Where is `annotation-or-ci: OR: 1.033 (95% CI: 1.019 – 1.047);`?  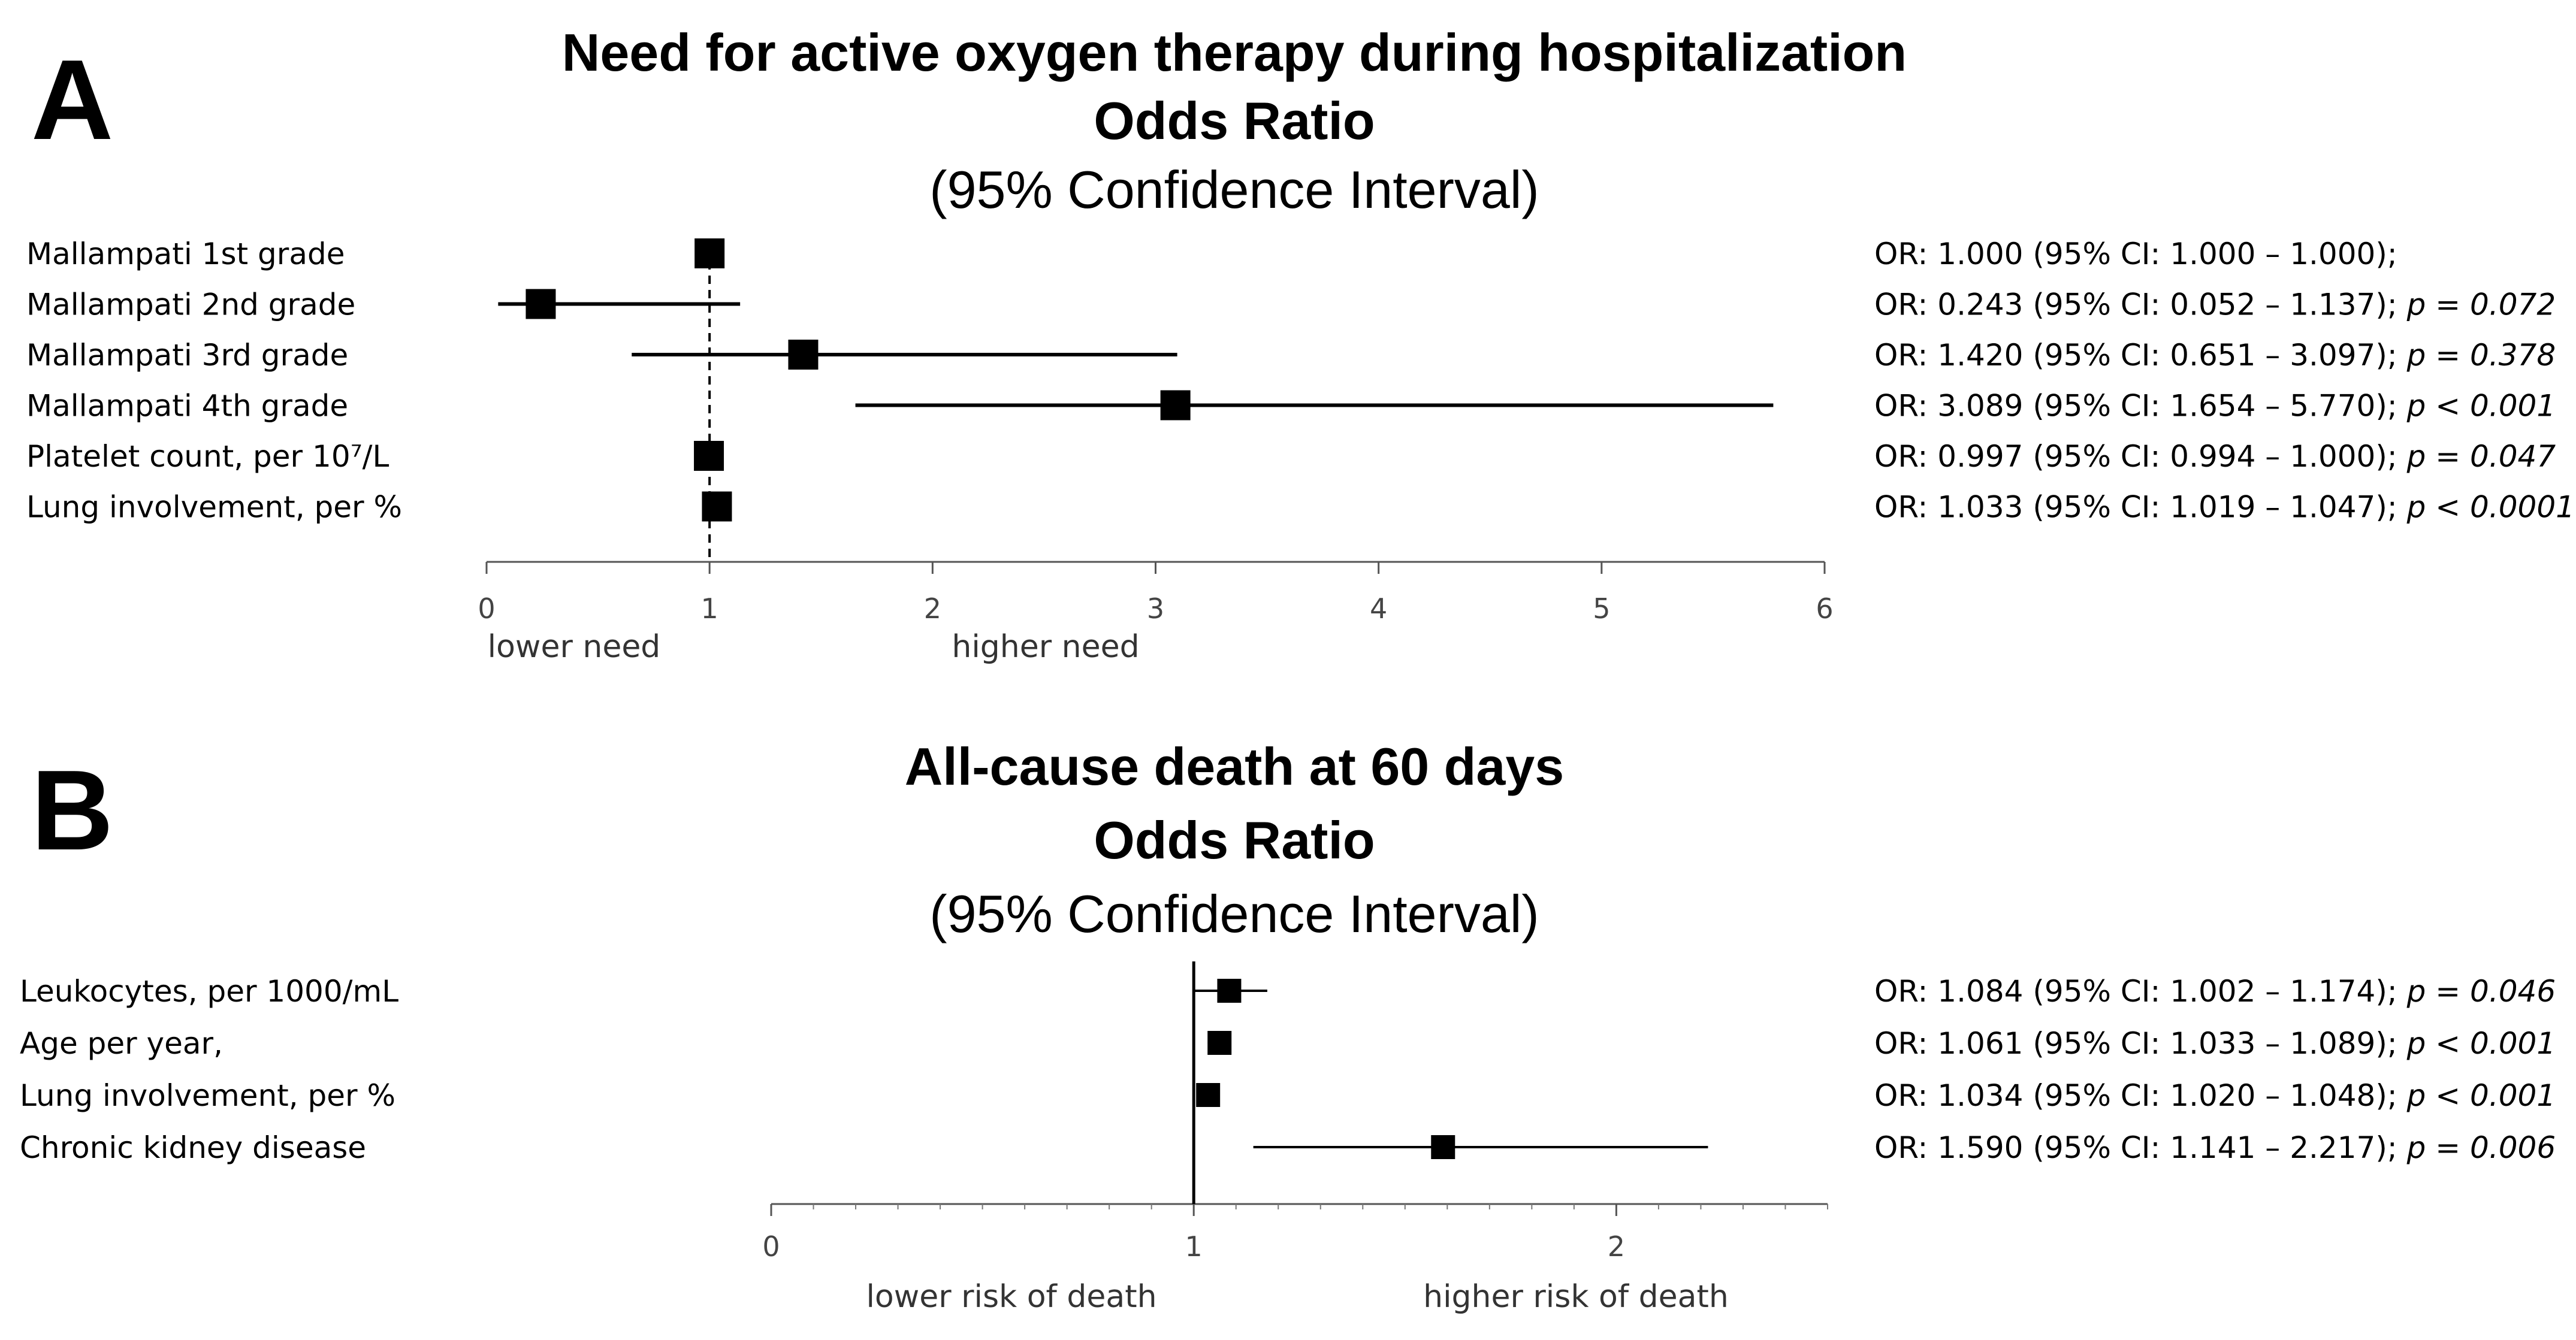 annotation-or-ci: OR: 1.033 (95% CI: 1.019 – 1.047); is located at coordinates (2141, 507).